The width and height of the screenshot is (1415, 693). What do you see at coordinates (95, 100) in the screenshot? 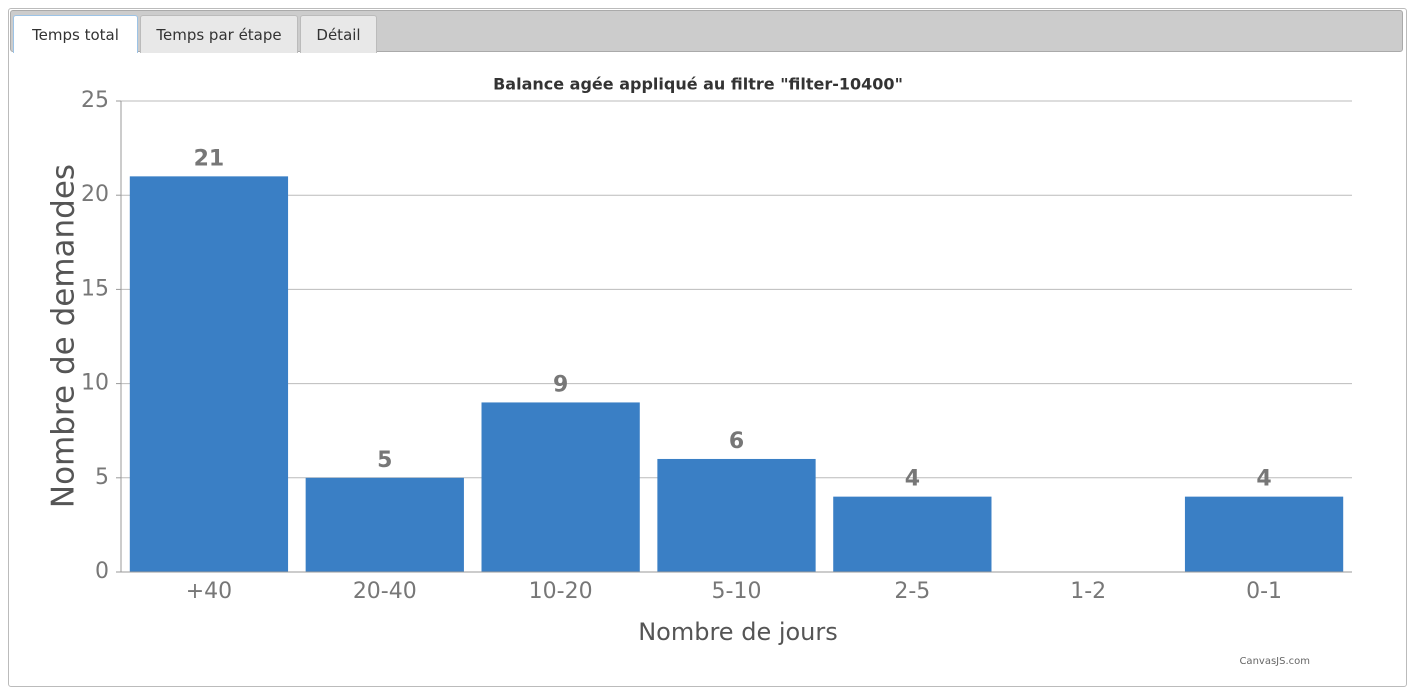
I see `y-tick-label: 25` at bounding box center [95, 100].